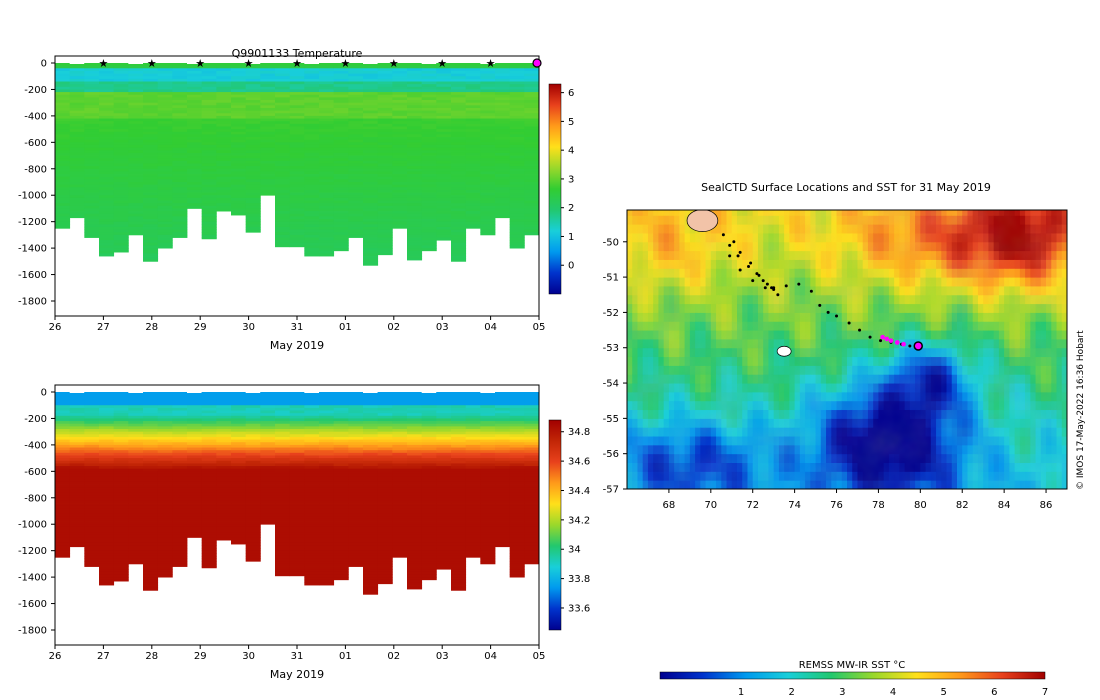  I want to click on x-tick-label: 26, so click(55, 656).